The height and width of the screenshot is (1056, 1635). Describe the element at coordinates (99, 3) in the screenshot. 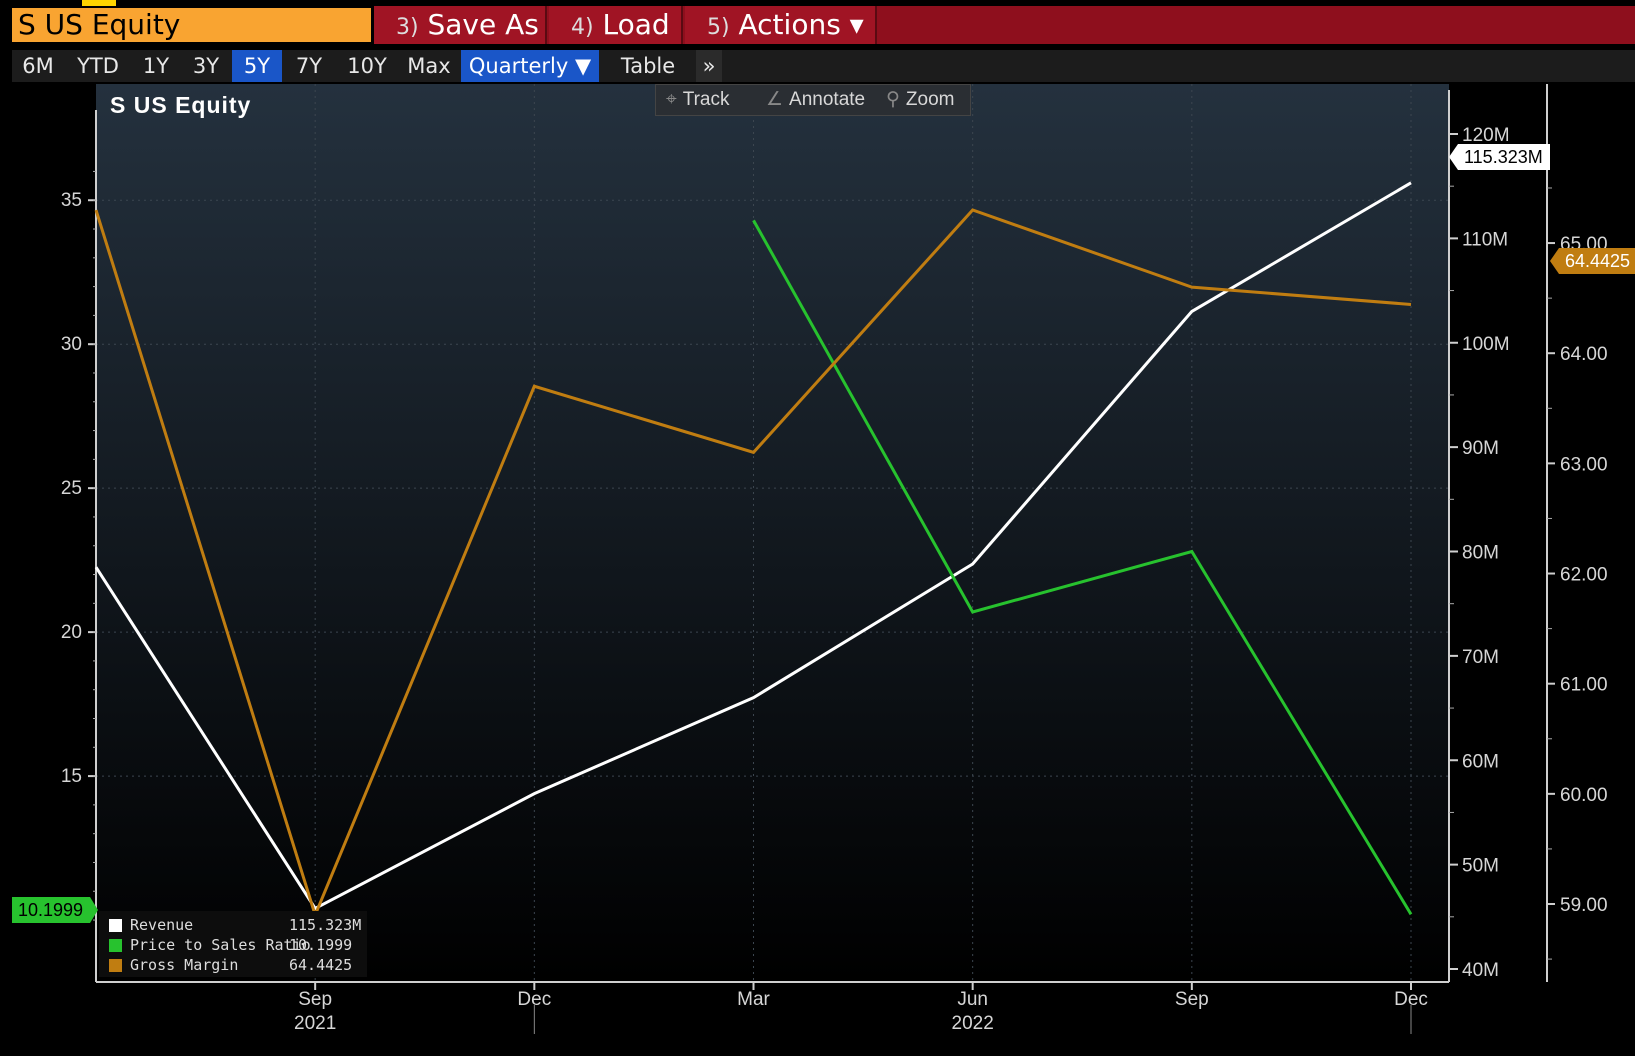

I see `active-indicator` at that location.